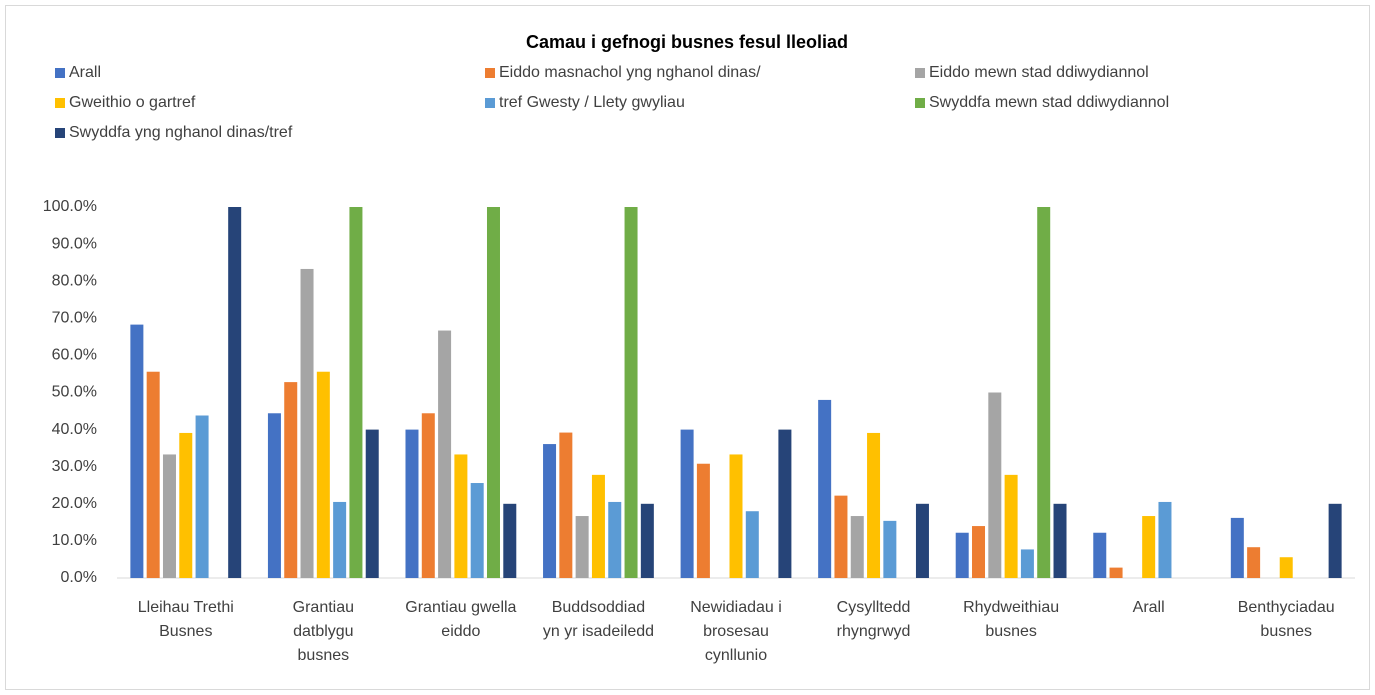 This screenshot has width=1375, height=695. Describe the element at coordinates (181, 132) in the screenshot. I see `legend-label: Swyddfa yng nghanol dinas/tref` at that location.